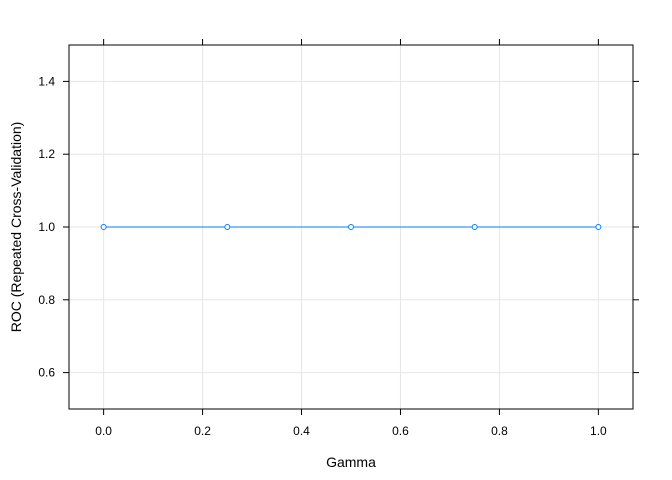 Image resolution: width=672 pixels, height=480 pixels. I want to click on x-tick-label-3: 0.6, so click(400, 431).